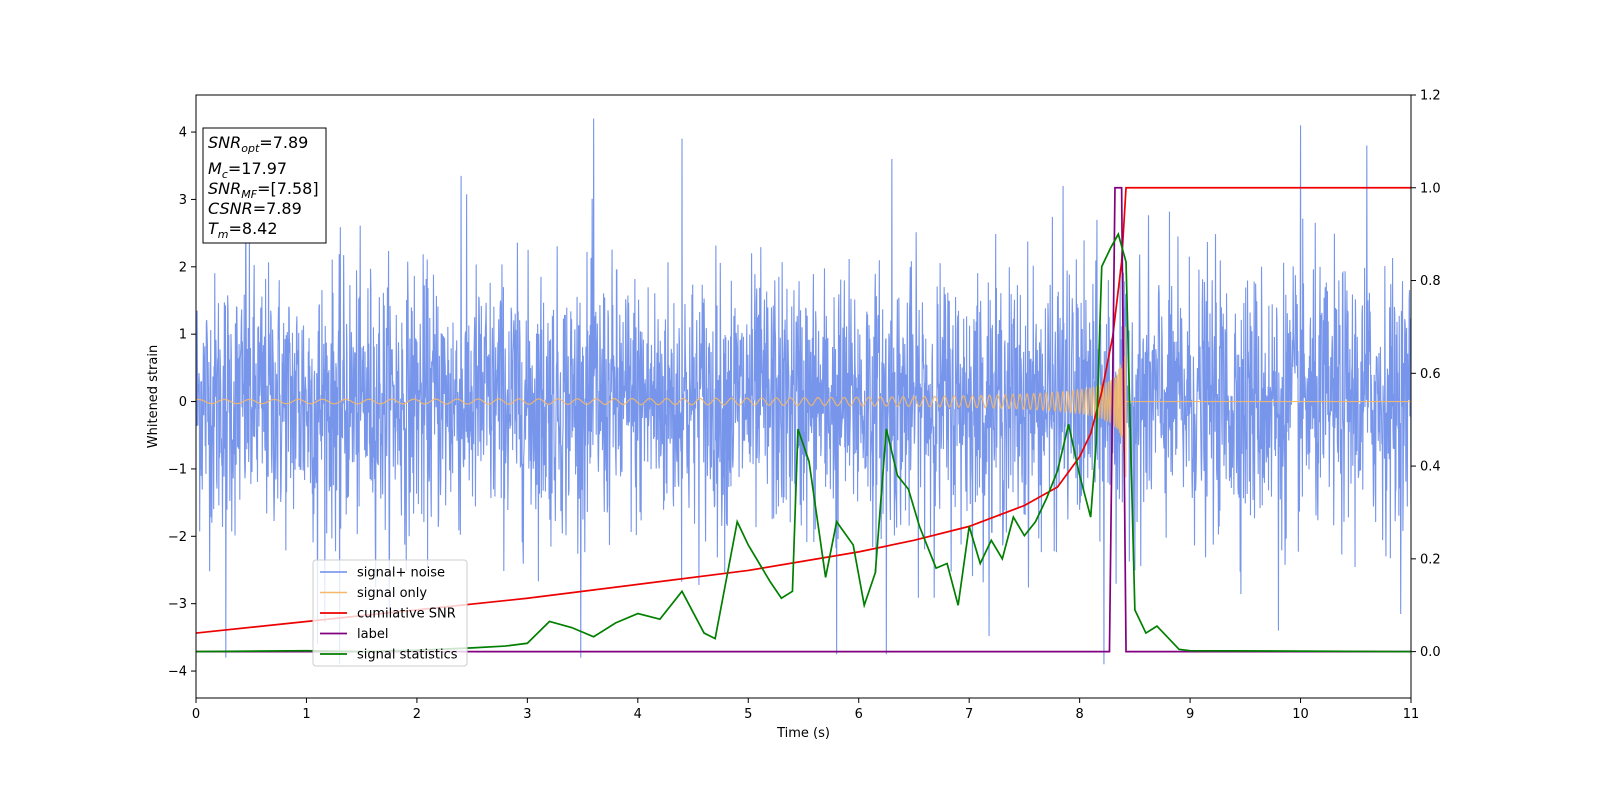  I want to click on legend-label-label: label, so click(372, 634).